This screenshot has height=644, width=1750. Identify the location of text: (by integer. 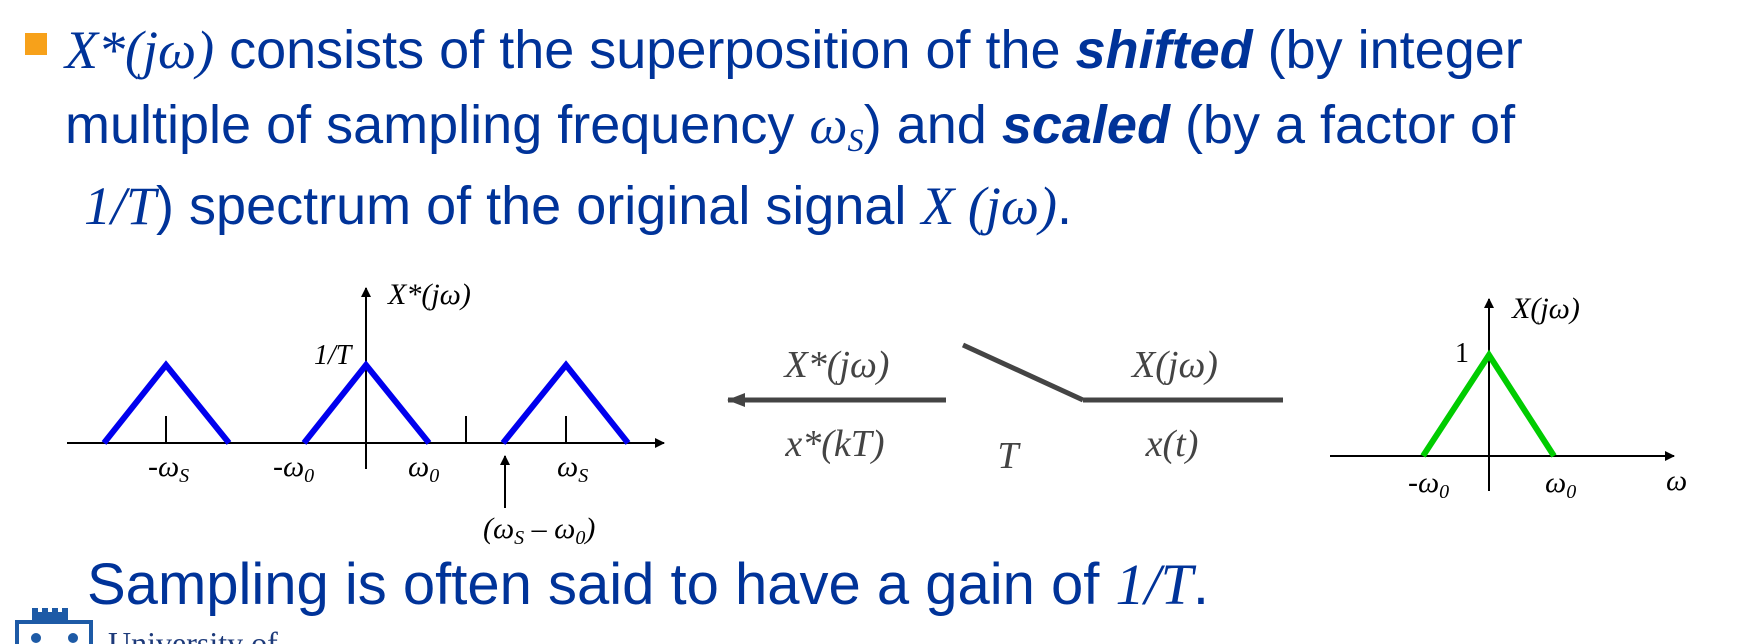
(1387, 50).